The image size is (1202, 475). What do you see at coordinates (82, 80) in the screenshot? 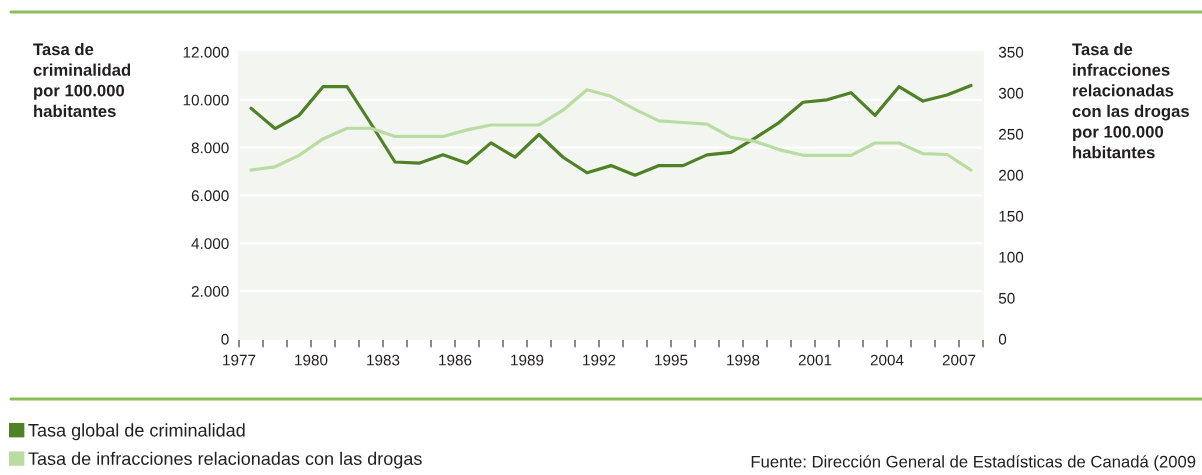
I see `y-axis-title: Tasa de criminalidad por 100.000 habitantes` at bounding box center [82, 80].